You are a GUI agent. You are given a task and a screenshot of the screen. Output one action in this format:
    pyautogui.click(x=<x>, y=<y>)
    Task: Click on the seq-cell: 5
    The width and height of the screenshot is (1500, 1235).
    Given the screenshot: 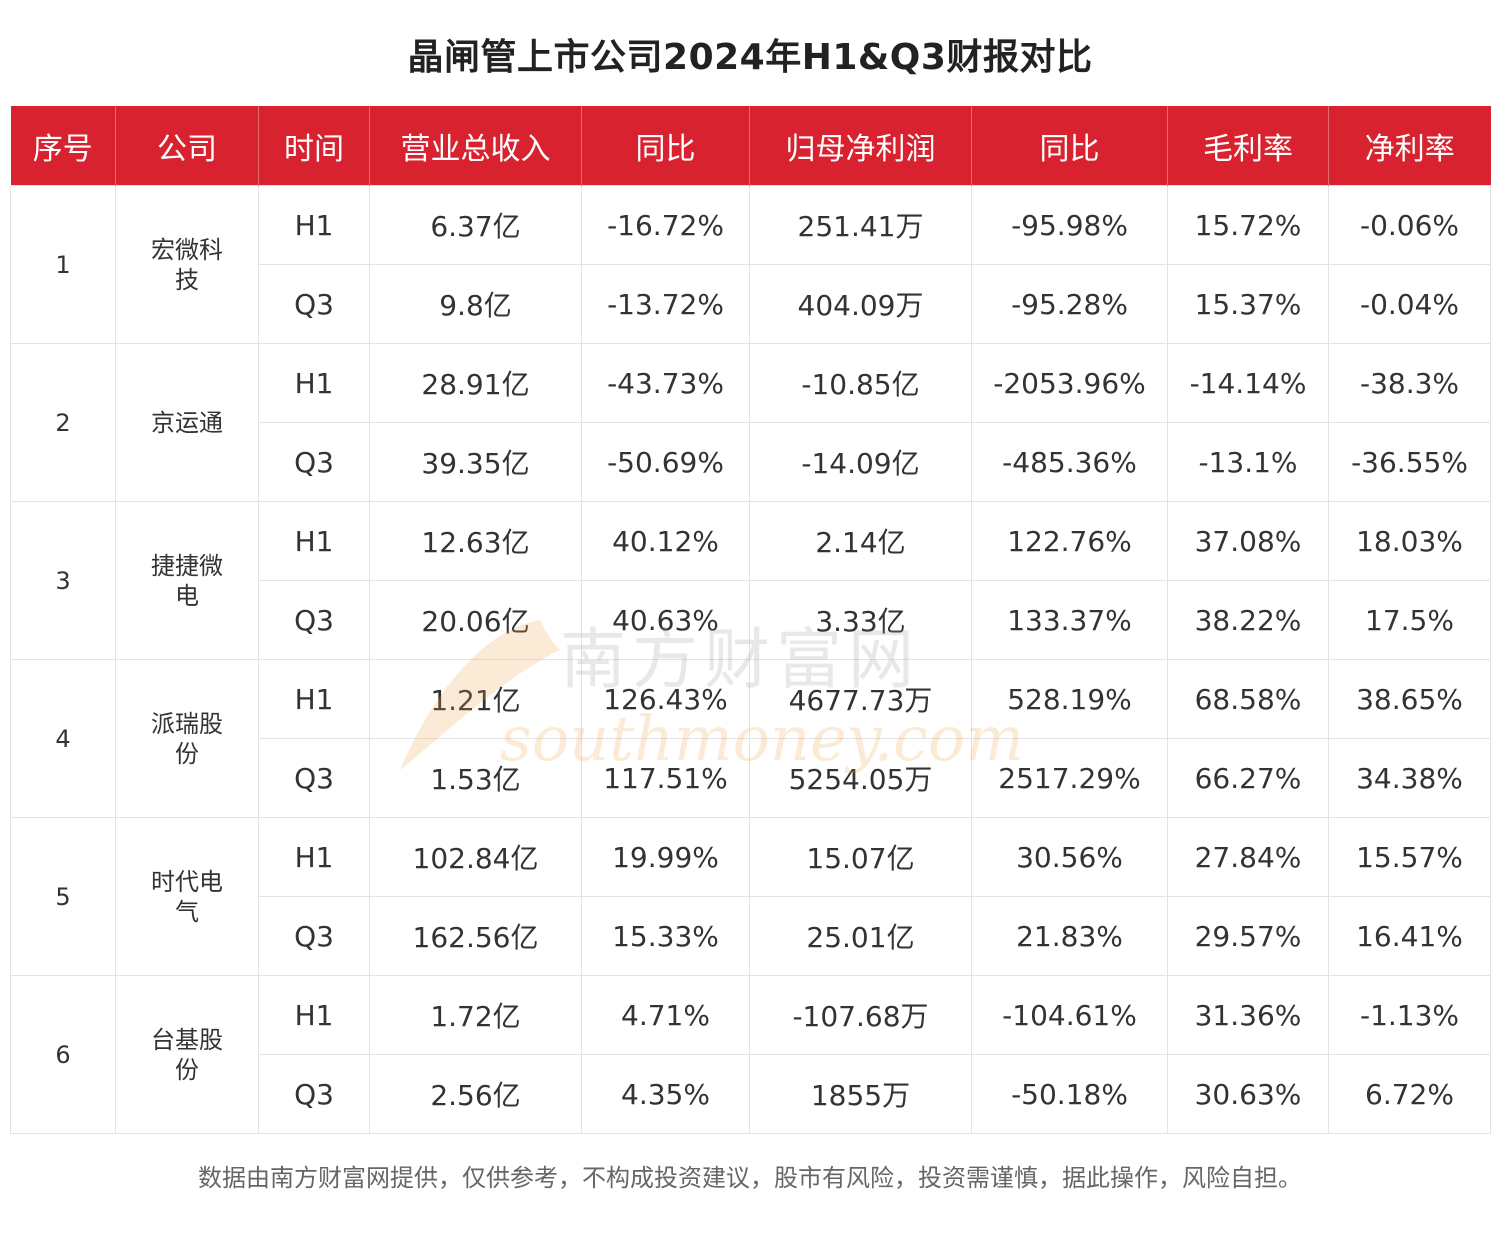 What is the action you would take?
    pyautogui.click(x=63, y=896)
    